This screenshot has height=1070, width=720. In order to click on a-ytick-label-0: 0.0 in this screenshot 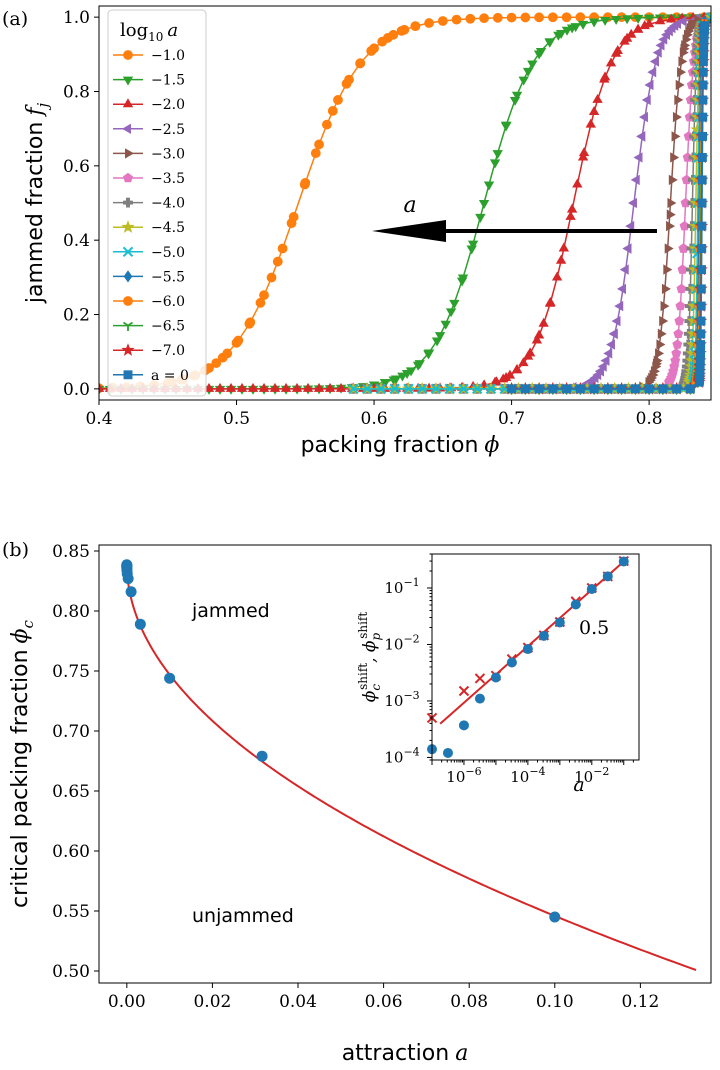, I will do `click(76, 390)`.